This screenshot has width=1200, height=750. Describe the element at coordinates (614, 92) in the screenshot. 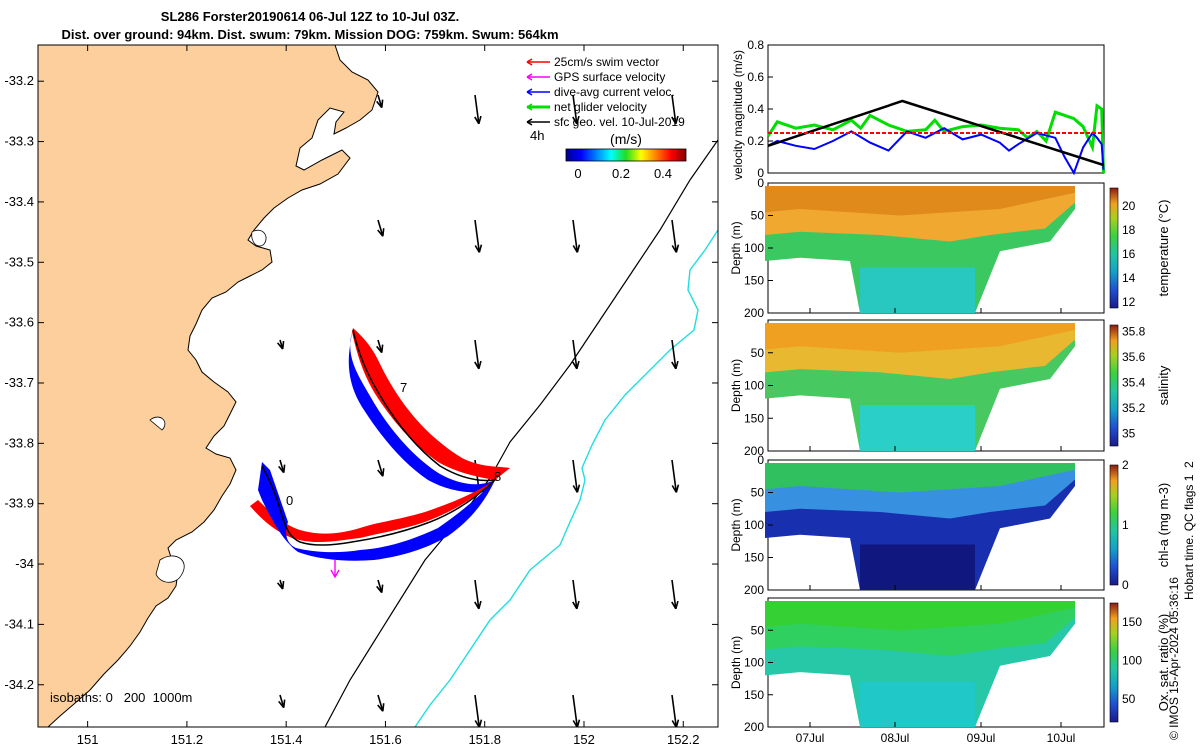

I see `legend-label-2: dive-avg current veloc.` at that location.